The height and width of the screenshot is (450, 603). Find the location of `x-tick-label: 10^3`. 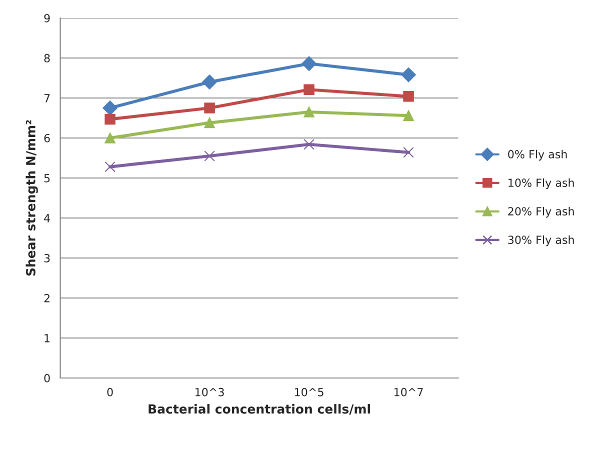

x-tick-label: 10^3 is located at coordinates (210, 392).